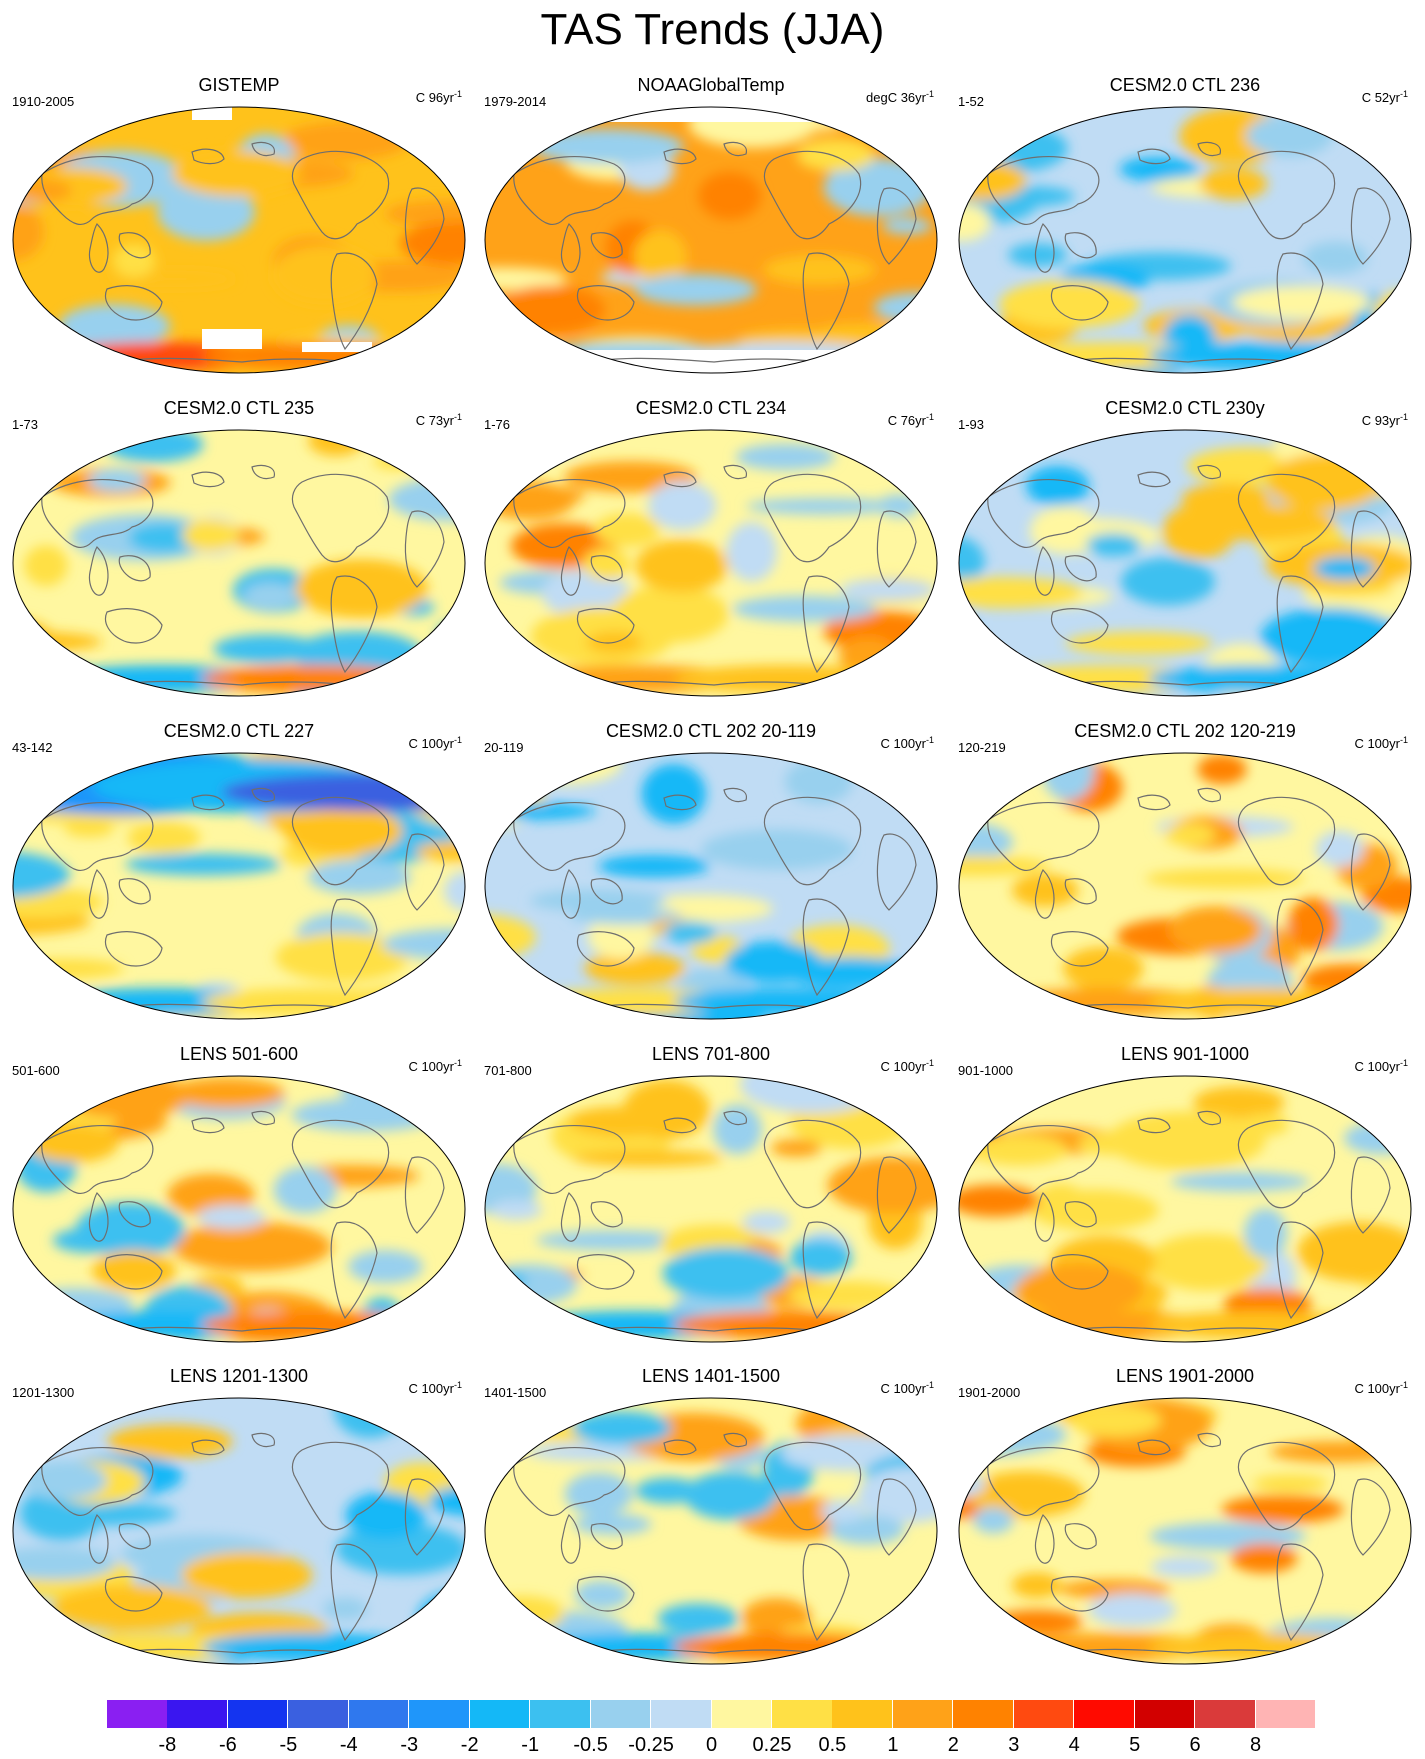 This screenshot has width=1425, height=1759. What do you see at coordinates (497, 424) in the screenshot?
I see `panel-period-label: 1-76` at bounding box center [497, 424].